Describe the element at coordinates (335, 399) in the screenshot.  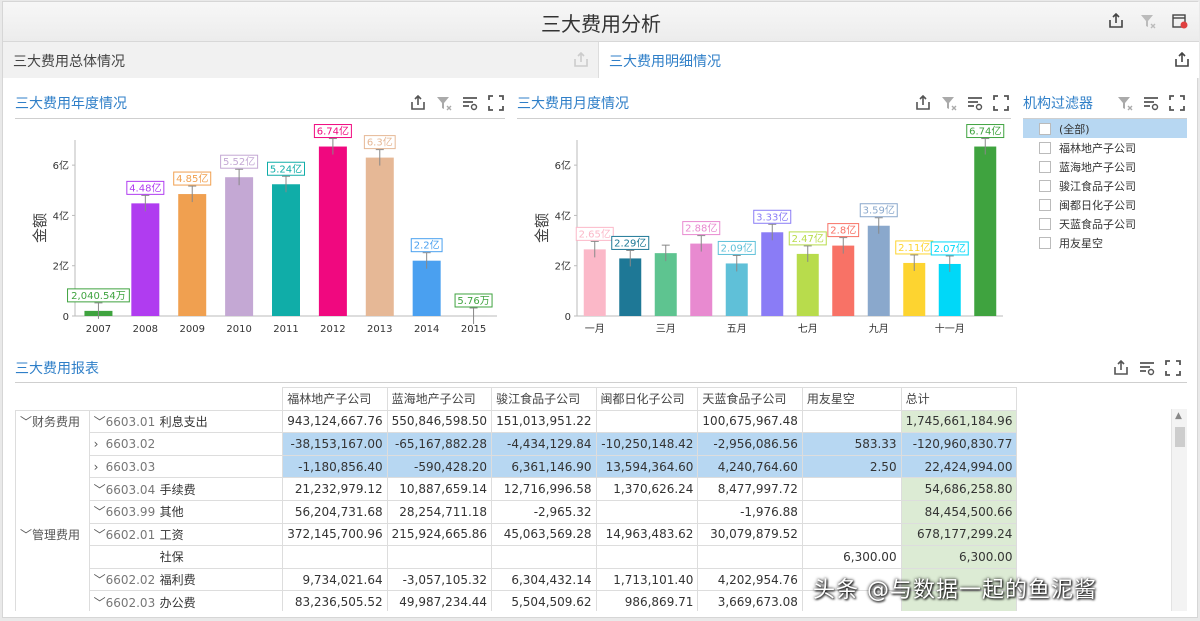
I see `column-header: 福林地产子公司` at that location.